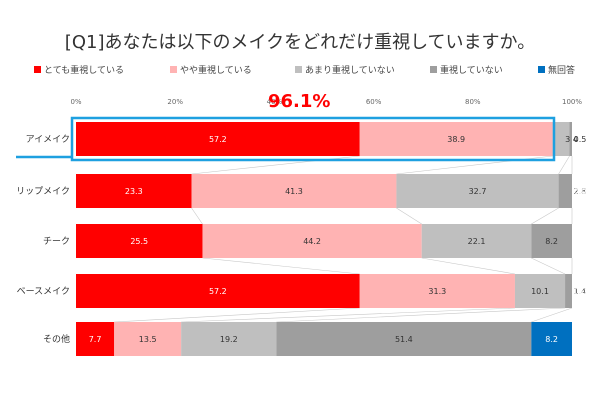 The image size is (600, 404). I want to click on data-label: 44.2, so click(312, 241).